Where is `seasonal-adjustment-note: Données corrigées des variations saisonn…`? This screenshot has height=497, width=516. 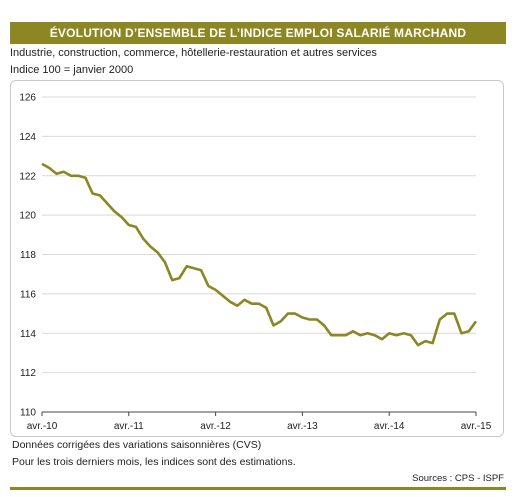
seasonal-adjustment-note: Données corrigées des variations saisonn… is located at coordinates (137, 445).